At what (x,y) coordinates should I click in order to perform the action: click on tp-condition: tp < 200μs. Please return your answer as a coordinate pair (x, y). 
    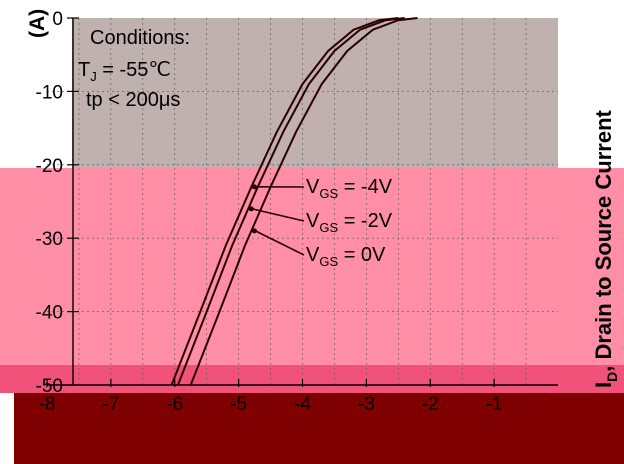
    Looking at the image, I should click on (133, 100).